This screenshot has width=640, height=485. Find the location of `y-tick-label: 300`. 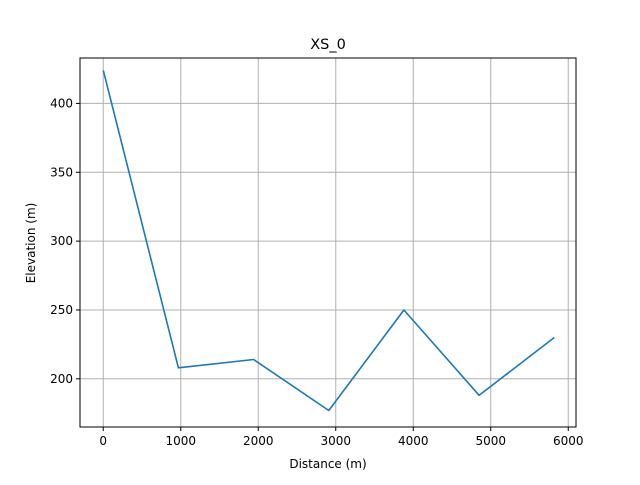

y-tick-label: 300 is located at coordinates (61, 241).